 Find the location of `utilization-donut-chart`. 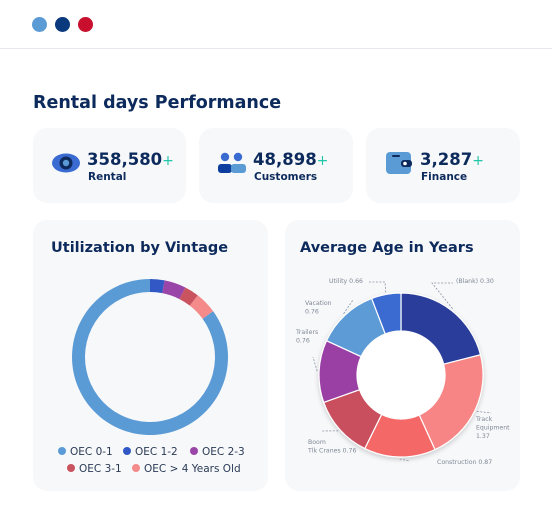

utilization-donut-chart is located at coordinates (150, 357).